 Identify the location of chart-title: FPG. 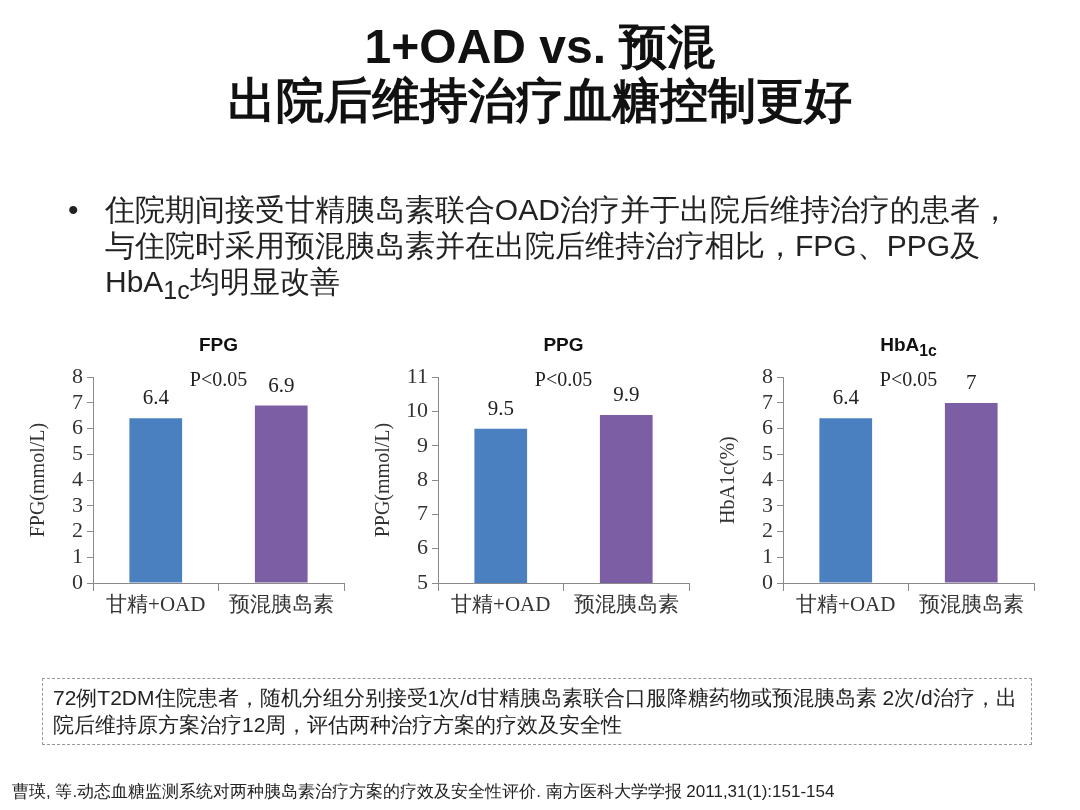
(218, 345).